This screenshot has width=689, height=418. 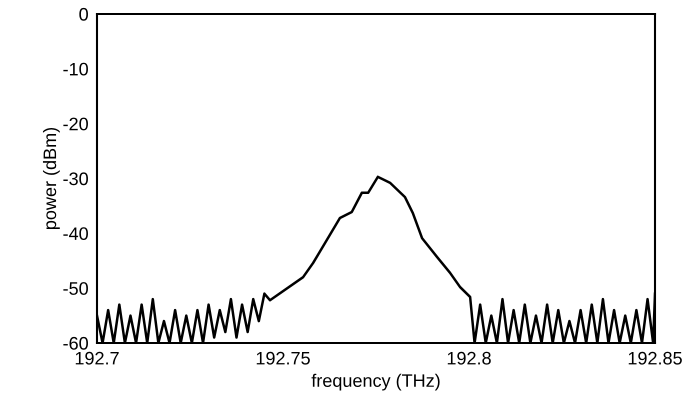 I want to click on y-axis-title: power (dBm), so click(x=51, y=179).